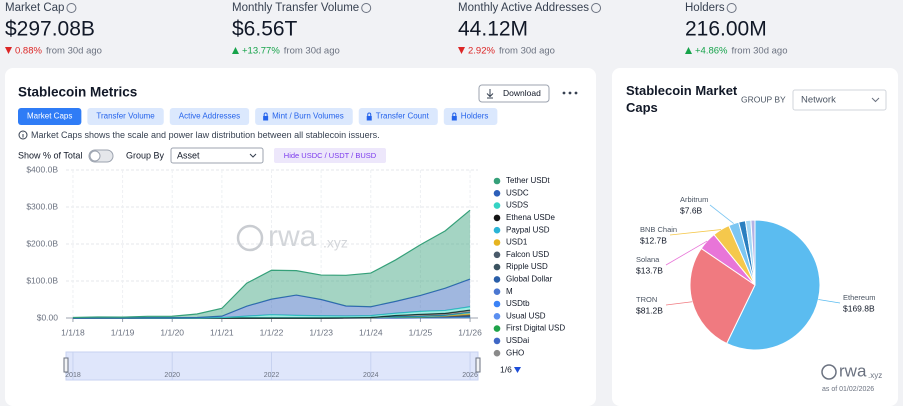  Describe the element at coordinates (506, 369) in the screenshot. I see `legend-page: 1/6` at that location.